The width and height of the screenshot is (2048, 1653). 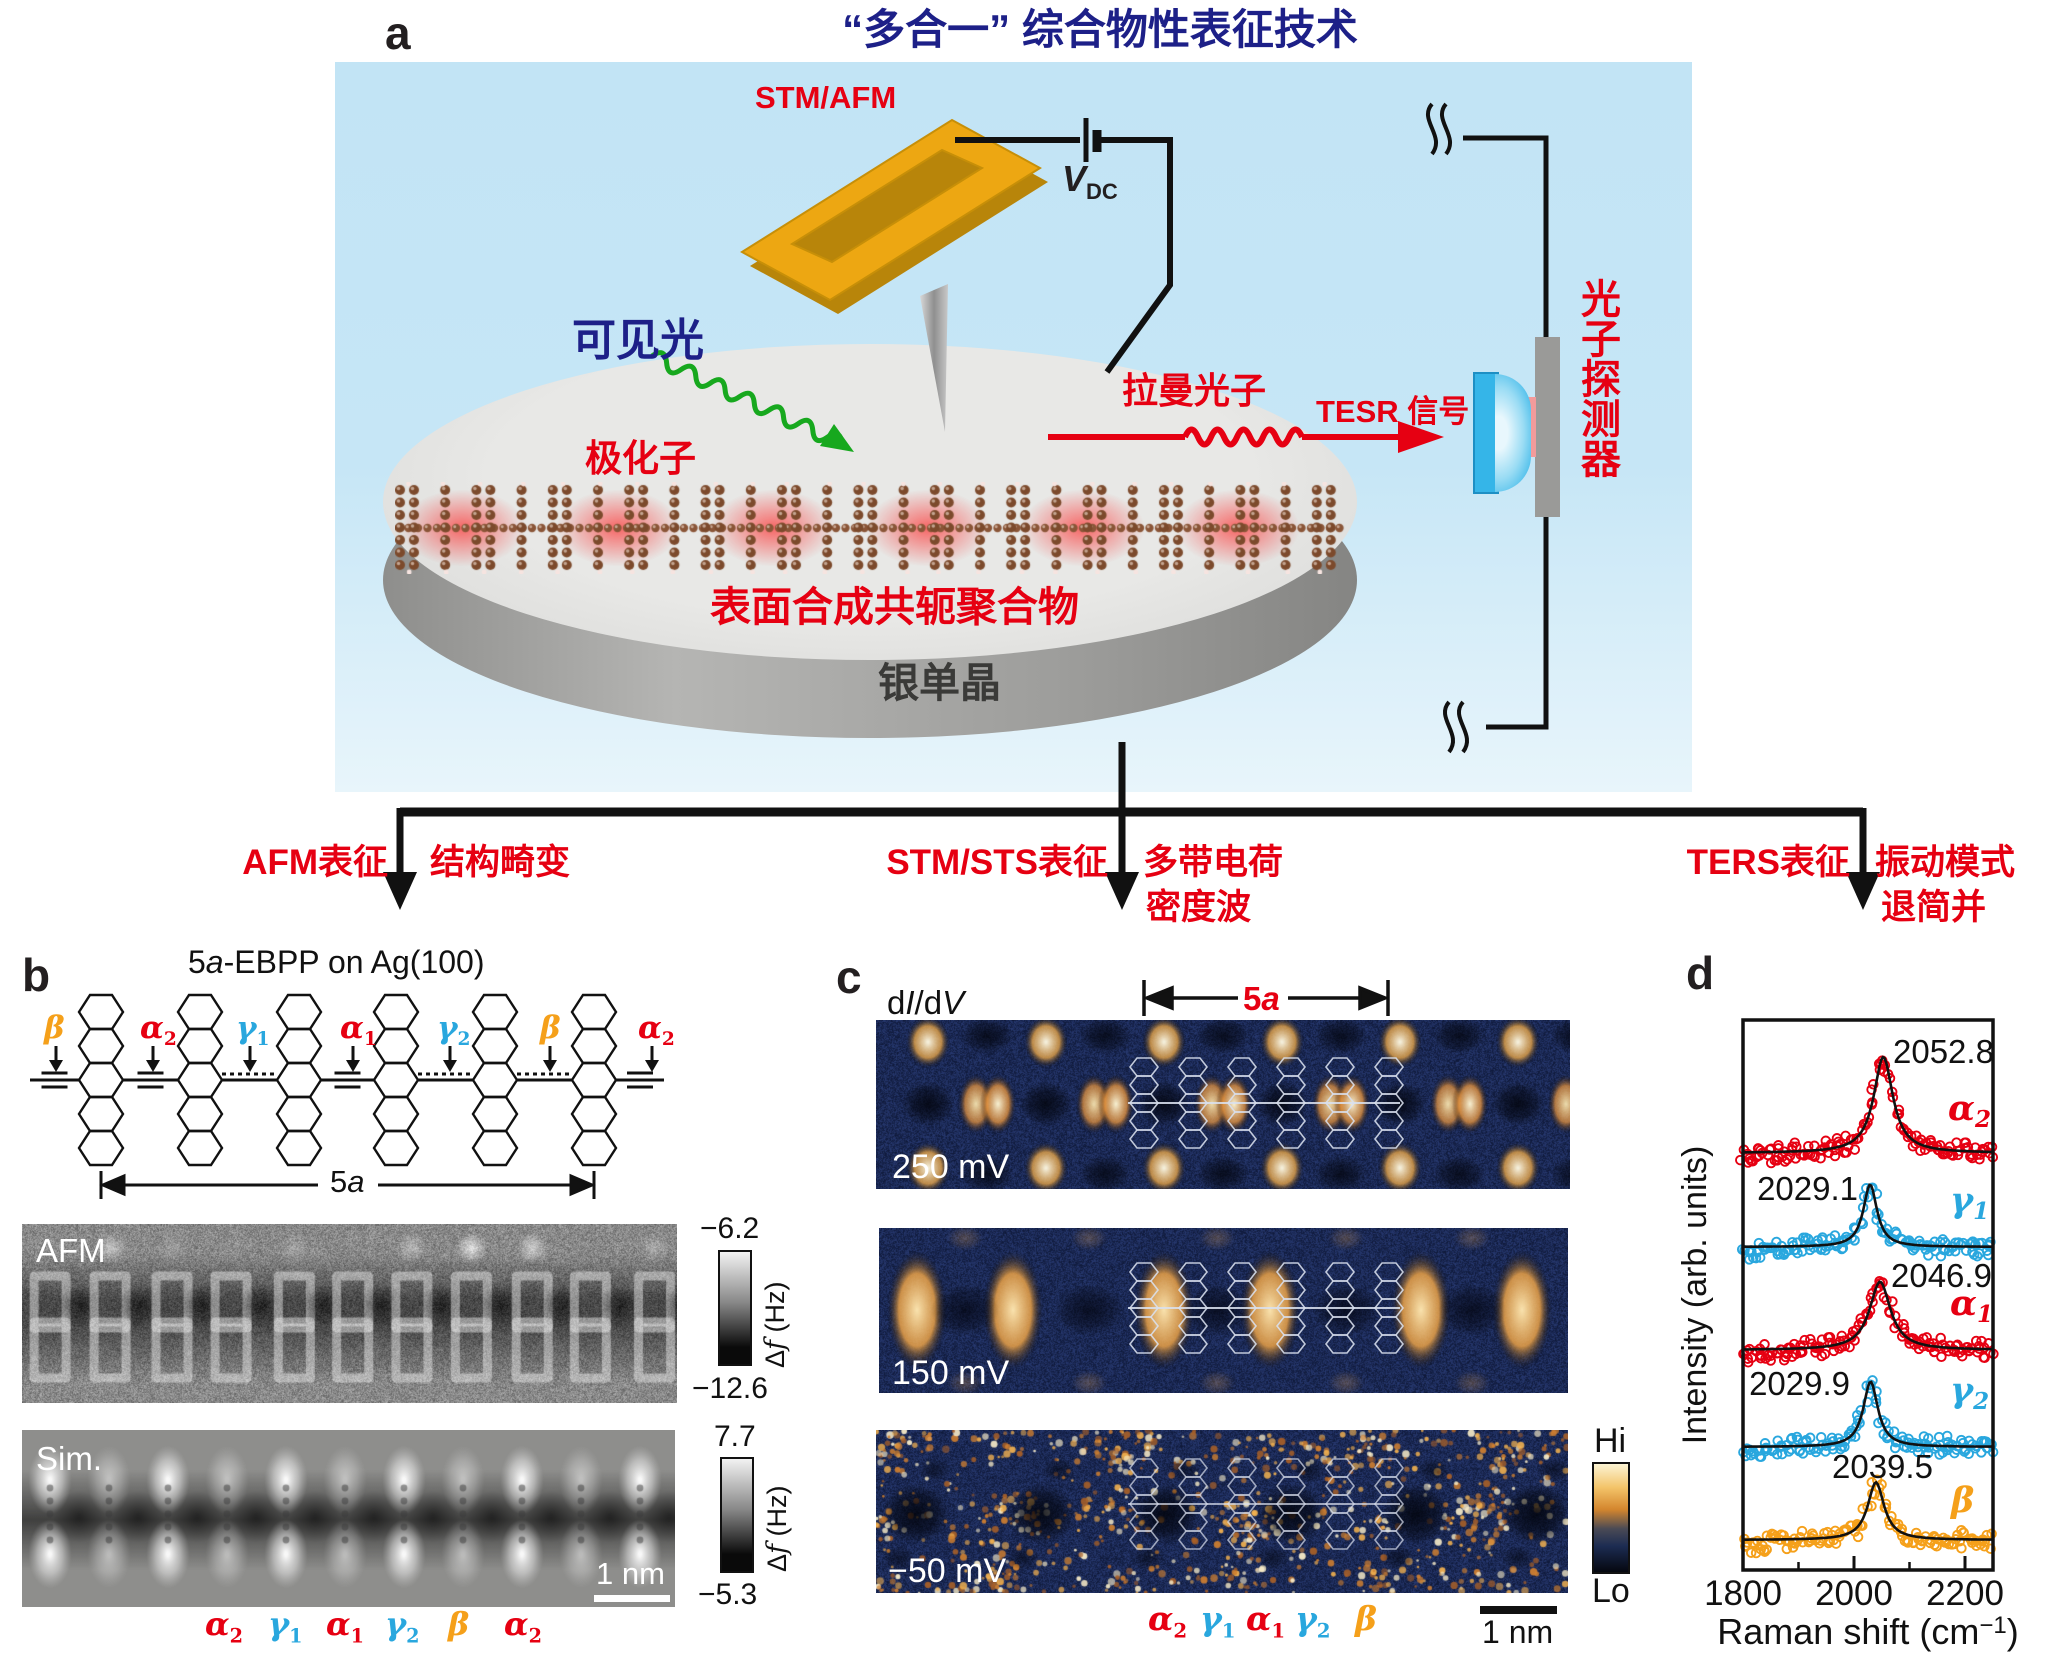 I want to click on bias-250: 250 mV, so click(x=951, y=1167).